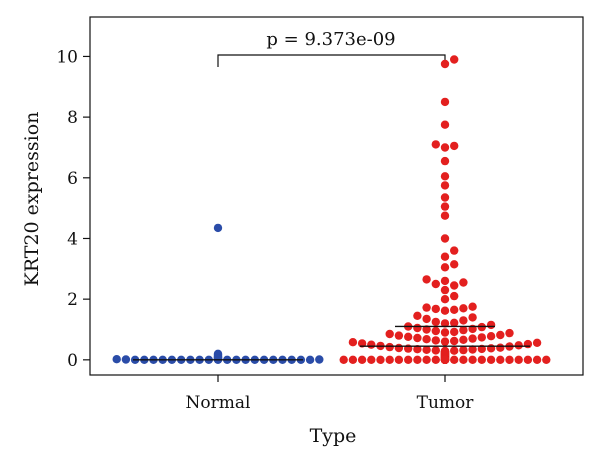  I want to click on y-tick-label: 10, so click(67, 57).